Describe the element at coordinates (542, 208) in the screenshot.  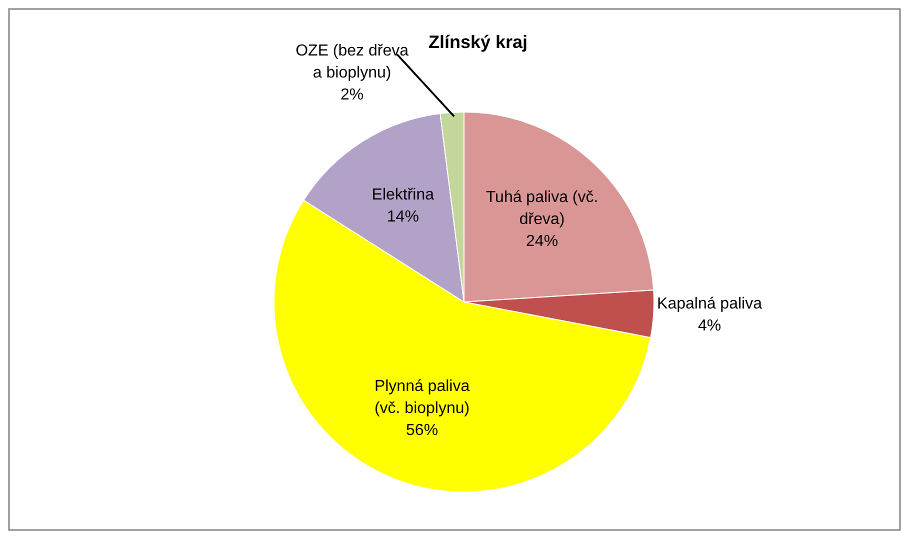
I see `slice-label: Tuhá paliva (vč. dřeva)` at that location.